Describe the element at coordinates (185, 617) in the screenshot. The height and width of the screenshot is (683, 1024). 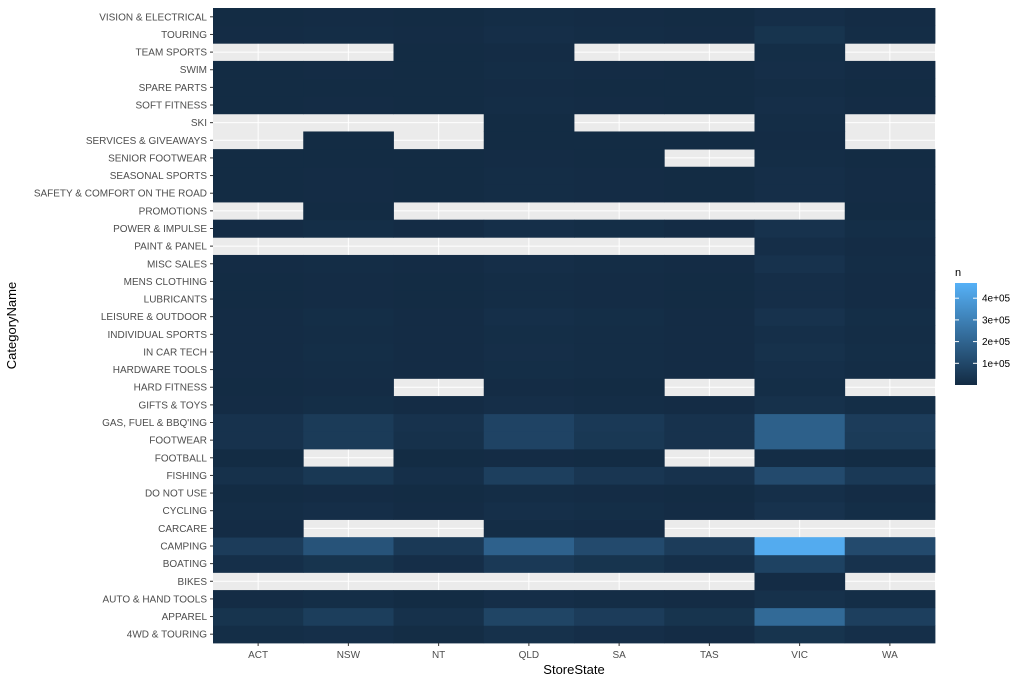
I see `y-tick-label: APPAREL` at that location.